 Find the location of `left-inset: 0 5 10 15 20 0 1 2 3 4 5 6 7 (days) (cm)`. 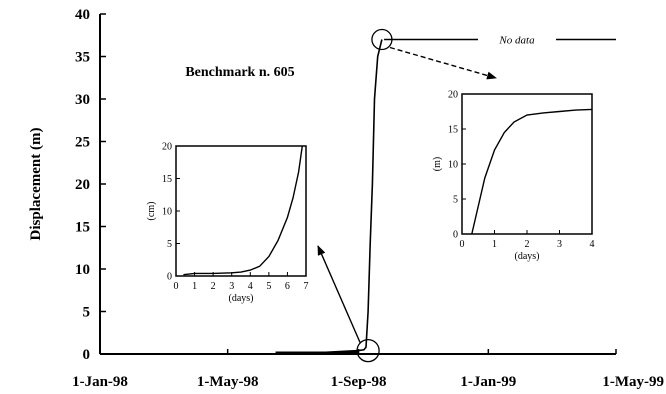

left-inset: 0 5 10 15 20 0 1 2 3 4 5 6 7 (days) (cm) is located at coordinates (227, 223).